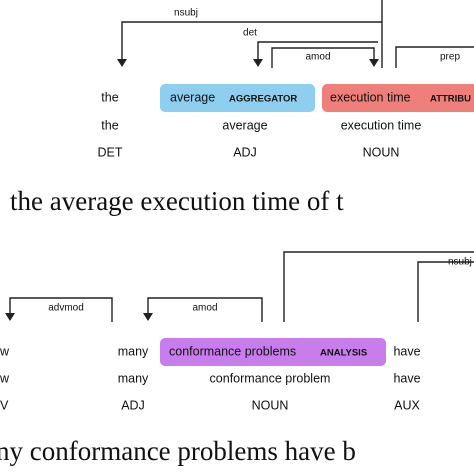 The height and width of the screenshot is (474, 474). Describe the element at coordinates (406, 378) in the screenshot. I see `lemma: have` at that location.